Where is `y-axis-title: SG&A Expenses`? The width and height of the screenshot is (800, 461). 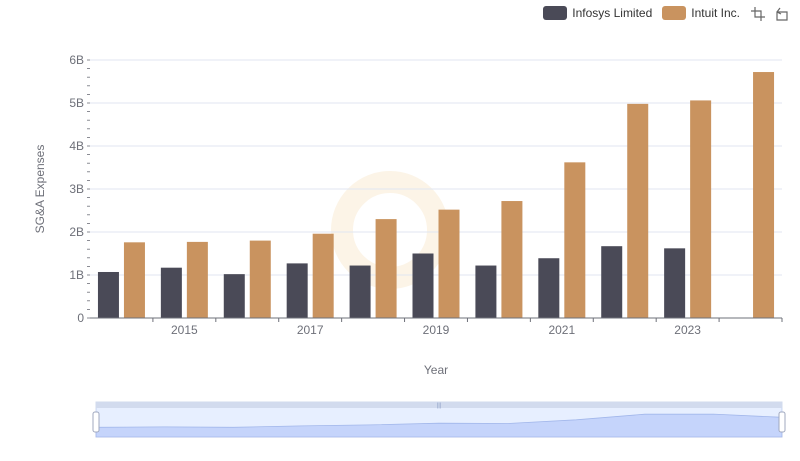 y-axis-title: SG&A Expenses is located at coordinates (40, 189).